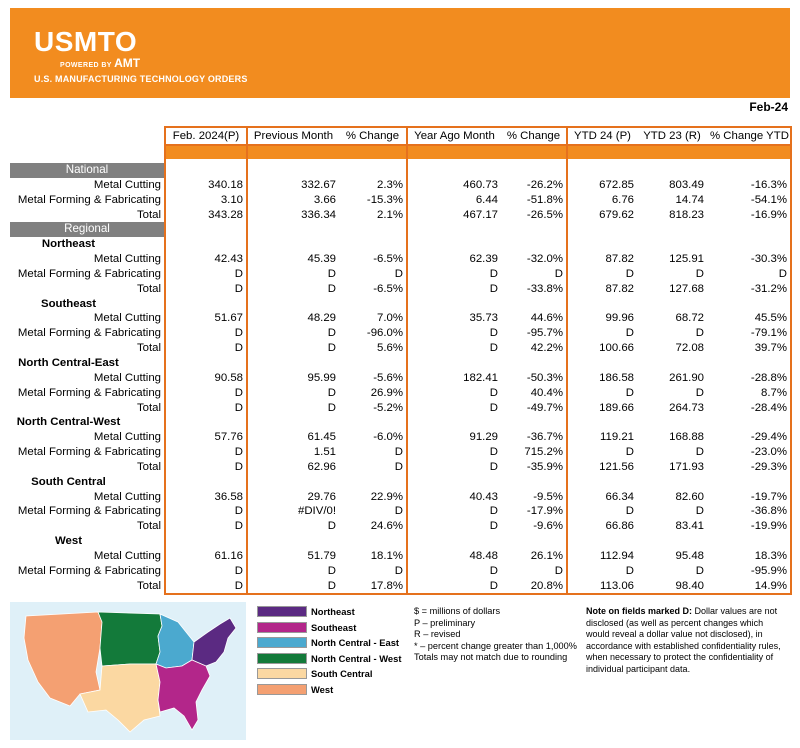 The image size is (800, 748). I want to click on value-cell: 51.67, so click(206, 319).